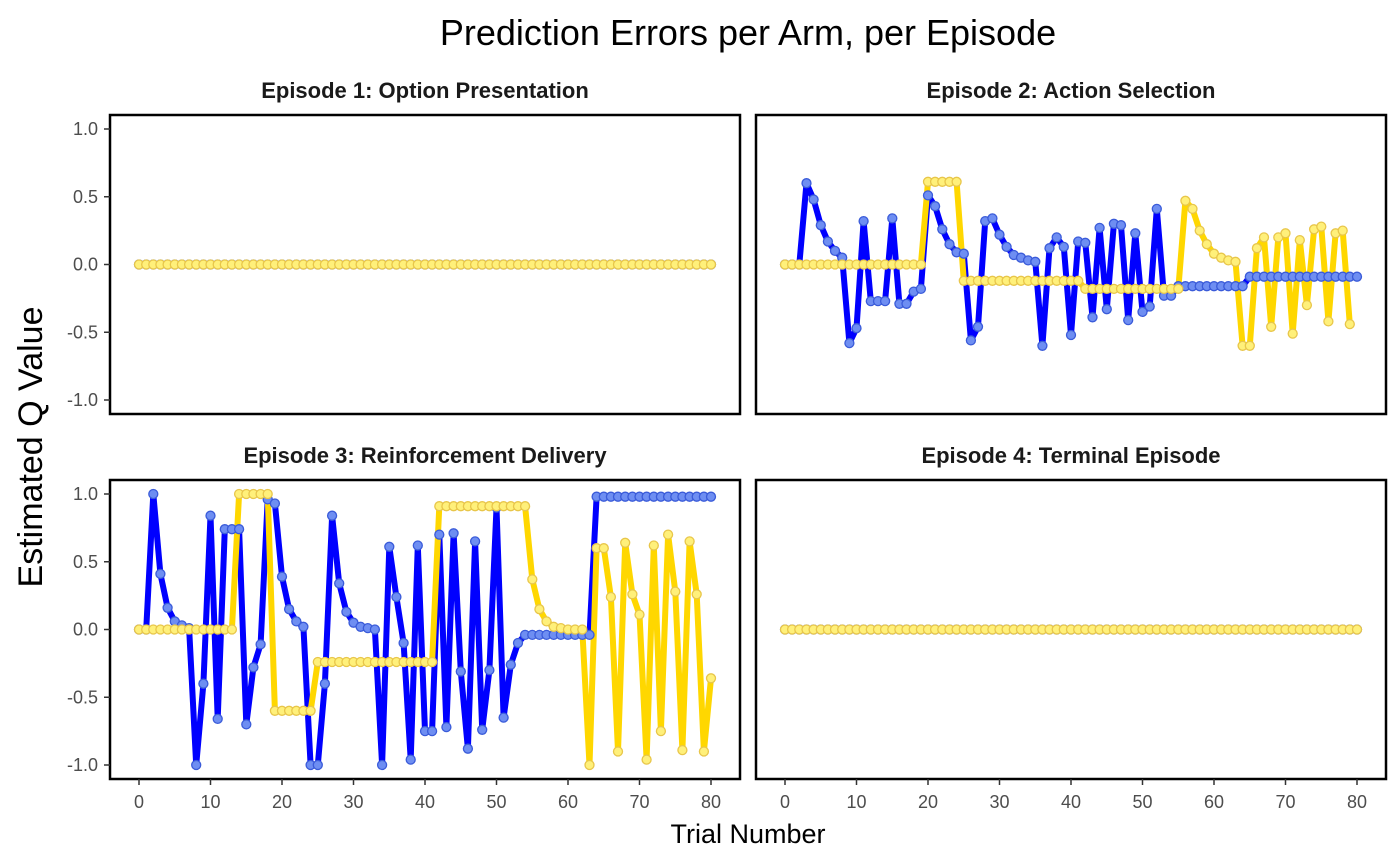 The image size is (1400, 865). What do you see at coordinates (1071, 90) in the screenshot?
I see `panel-title: Episode 2: Action Selection` at bounding box center [1071, 90].